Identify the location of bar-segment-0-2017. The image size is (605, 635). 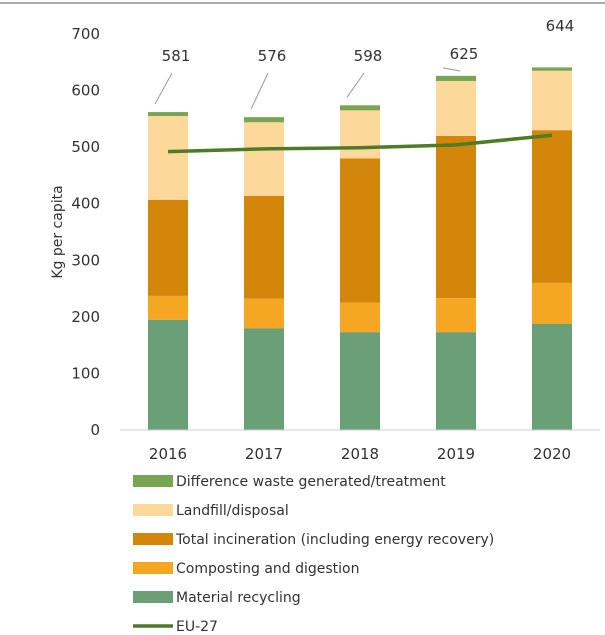
(264, 379).